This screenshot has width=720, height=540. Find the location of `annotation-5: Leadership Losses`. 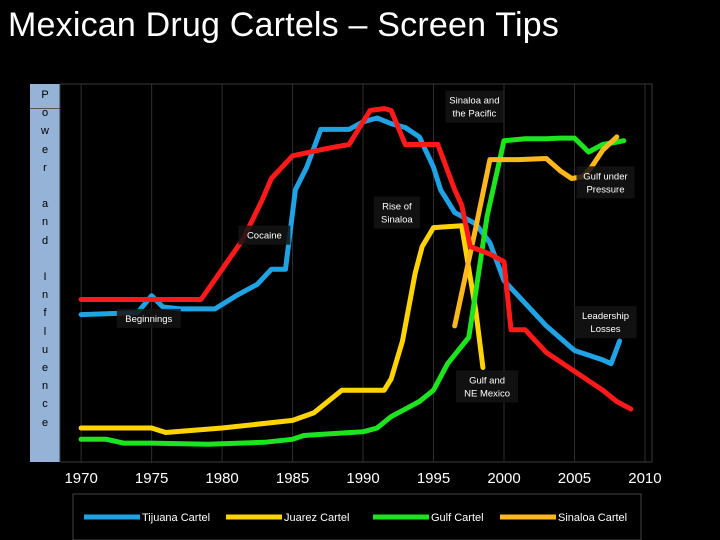

annotation-5: Leadership Losses is located at coordinates (605, 323).